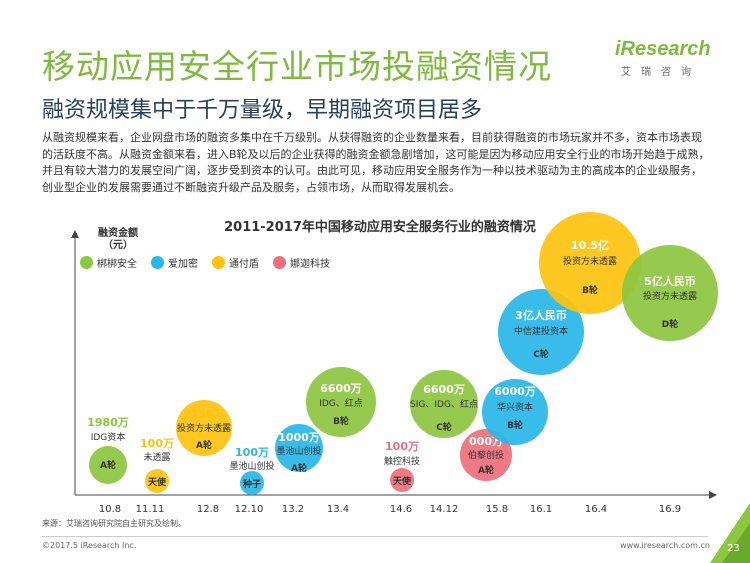 This screenshot has height=563, width=750. What do you see at coordinates (183, 264) in the screenshot?
I see `legend-label: 爱加密` at bounding box center [183, 264].